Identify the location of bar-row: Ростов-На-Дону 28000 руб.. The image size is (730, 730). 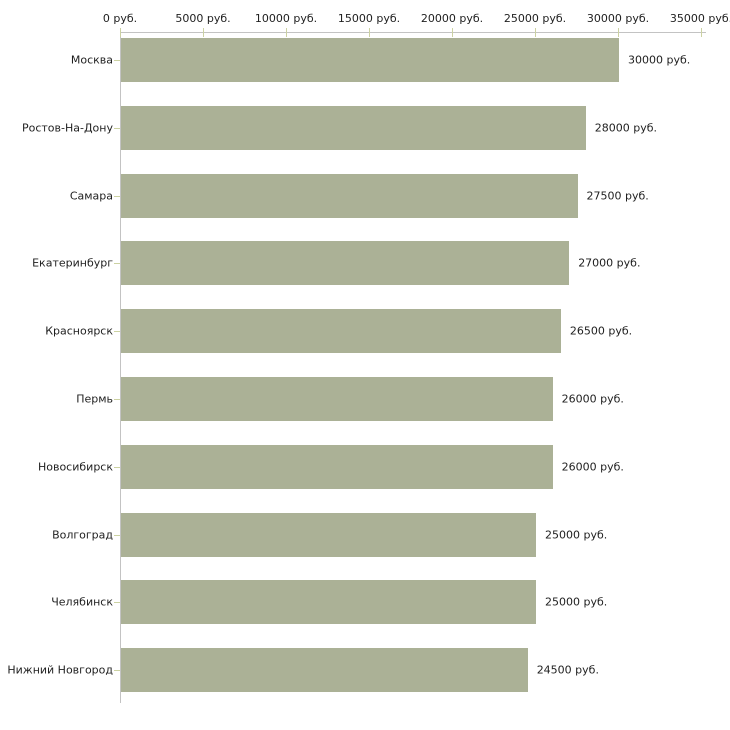
(365, 134).